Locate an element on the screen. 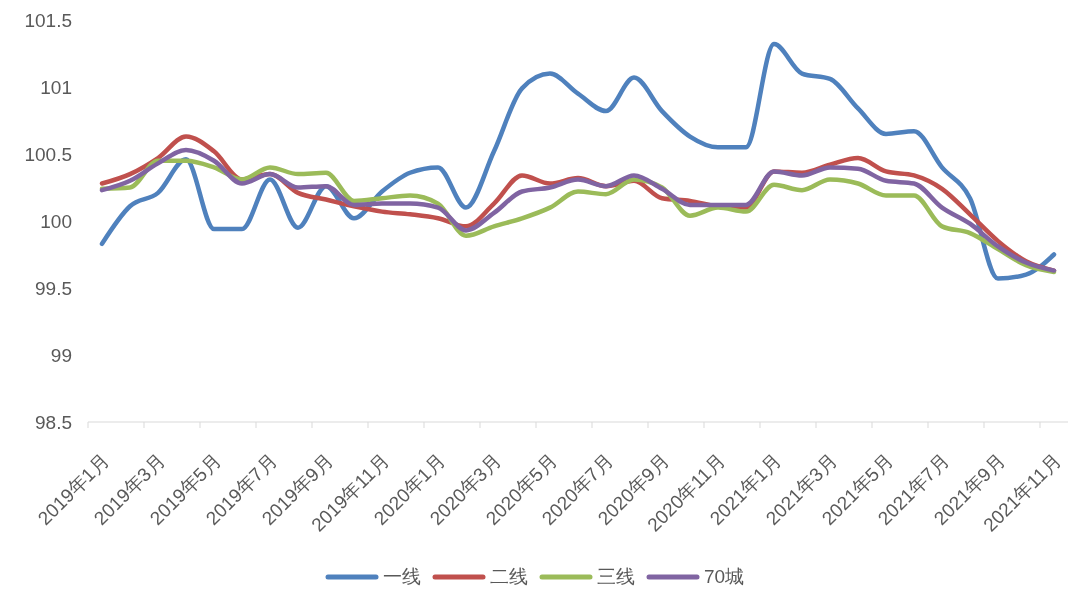 The image size is (1080, 601). y-tick-label: 99.5 is located at coordinates (53, 288).